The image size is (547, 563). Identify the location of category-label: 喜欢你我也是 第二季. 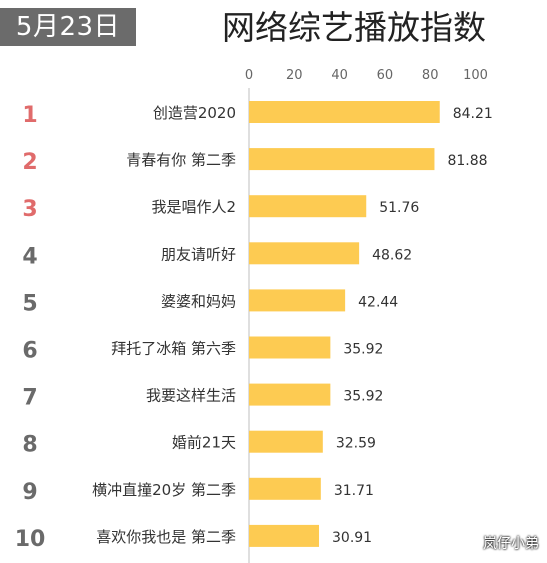
(166, 537).